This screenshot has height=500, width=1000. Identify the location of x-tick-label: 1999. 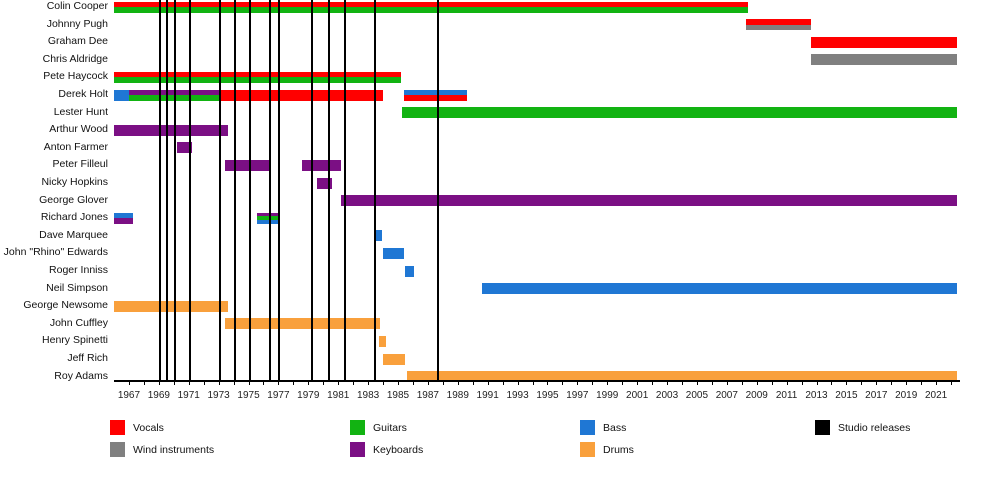
(607, 395).